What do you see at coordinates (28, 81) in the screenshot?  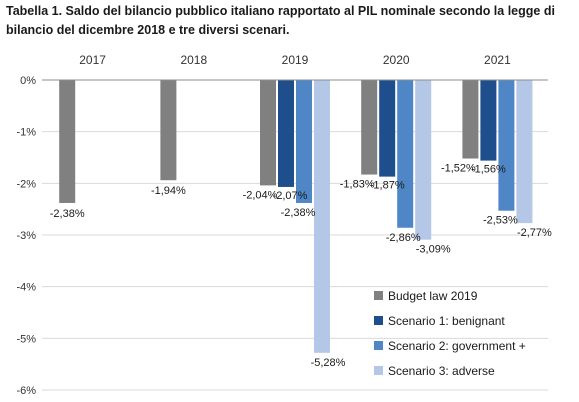 I see `y-tick-label: 0%` at bounding box center [28, 81].